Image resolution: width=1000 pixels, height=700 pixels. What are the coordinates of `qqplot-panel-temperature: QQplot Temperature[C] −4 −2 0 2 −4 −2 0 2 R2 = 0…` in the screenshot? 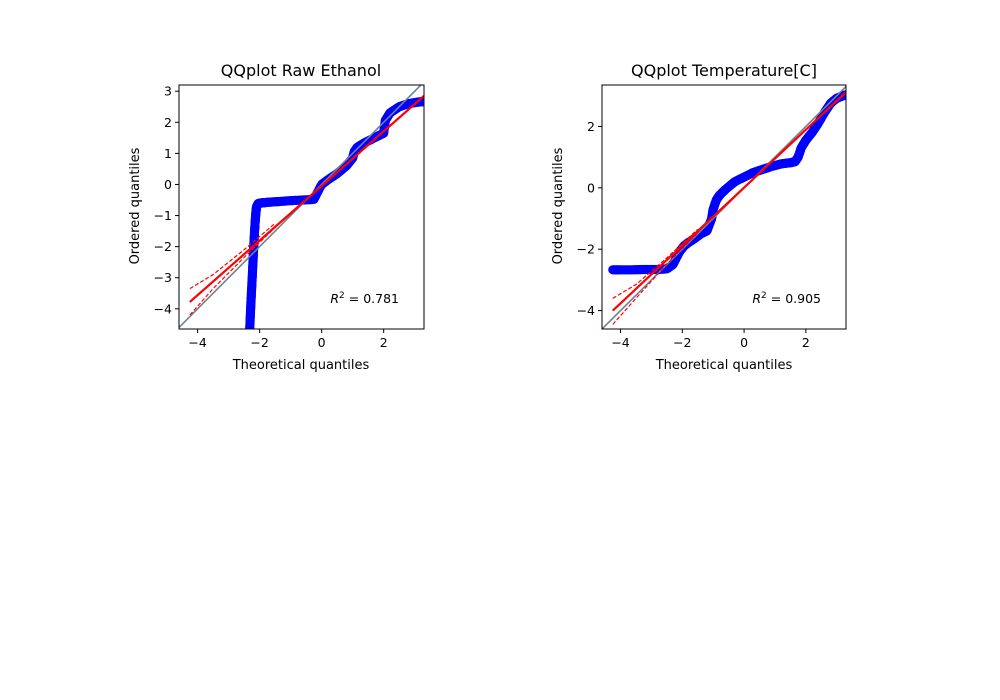 It's located at (699, 217).